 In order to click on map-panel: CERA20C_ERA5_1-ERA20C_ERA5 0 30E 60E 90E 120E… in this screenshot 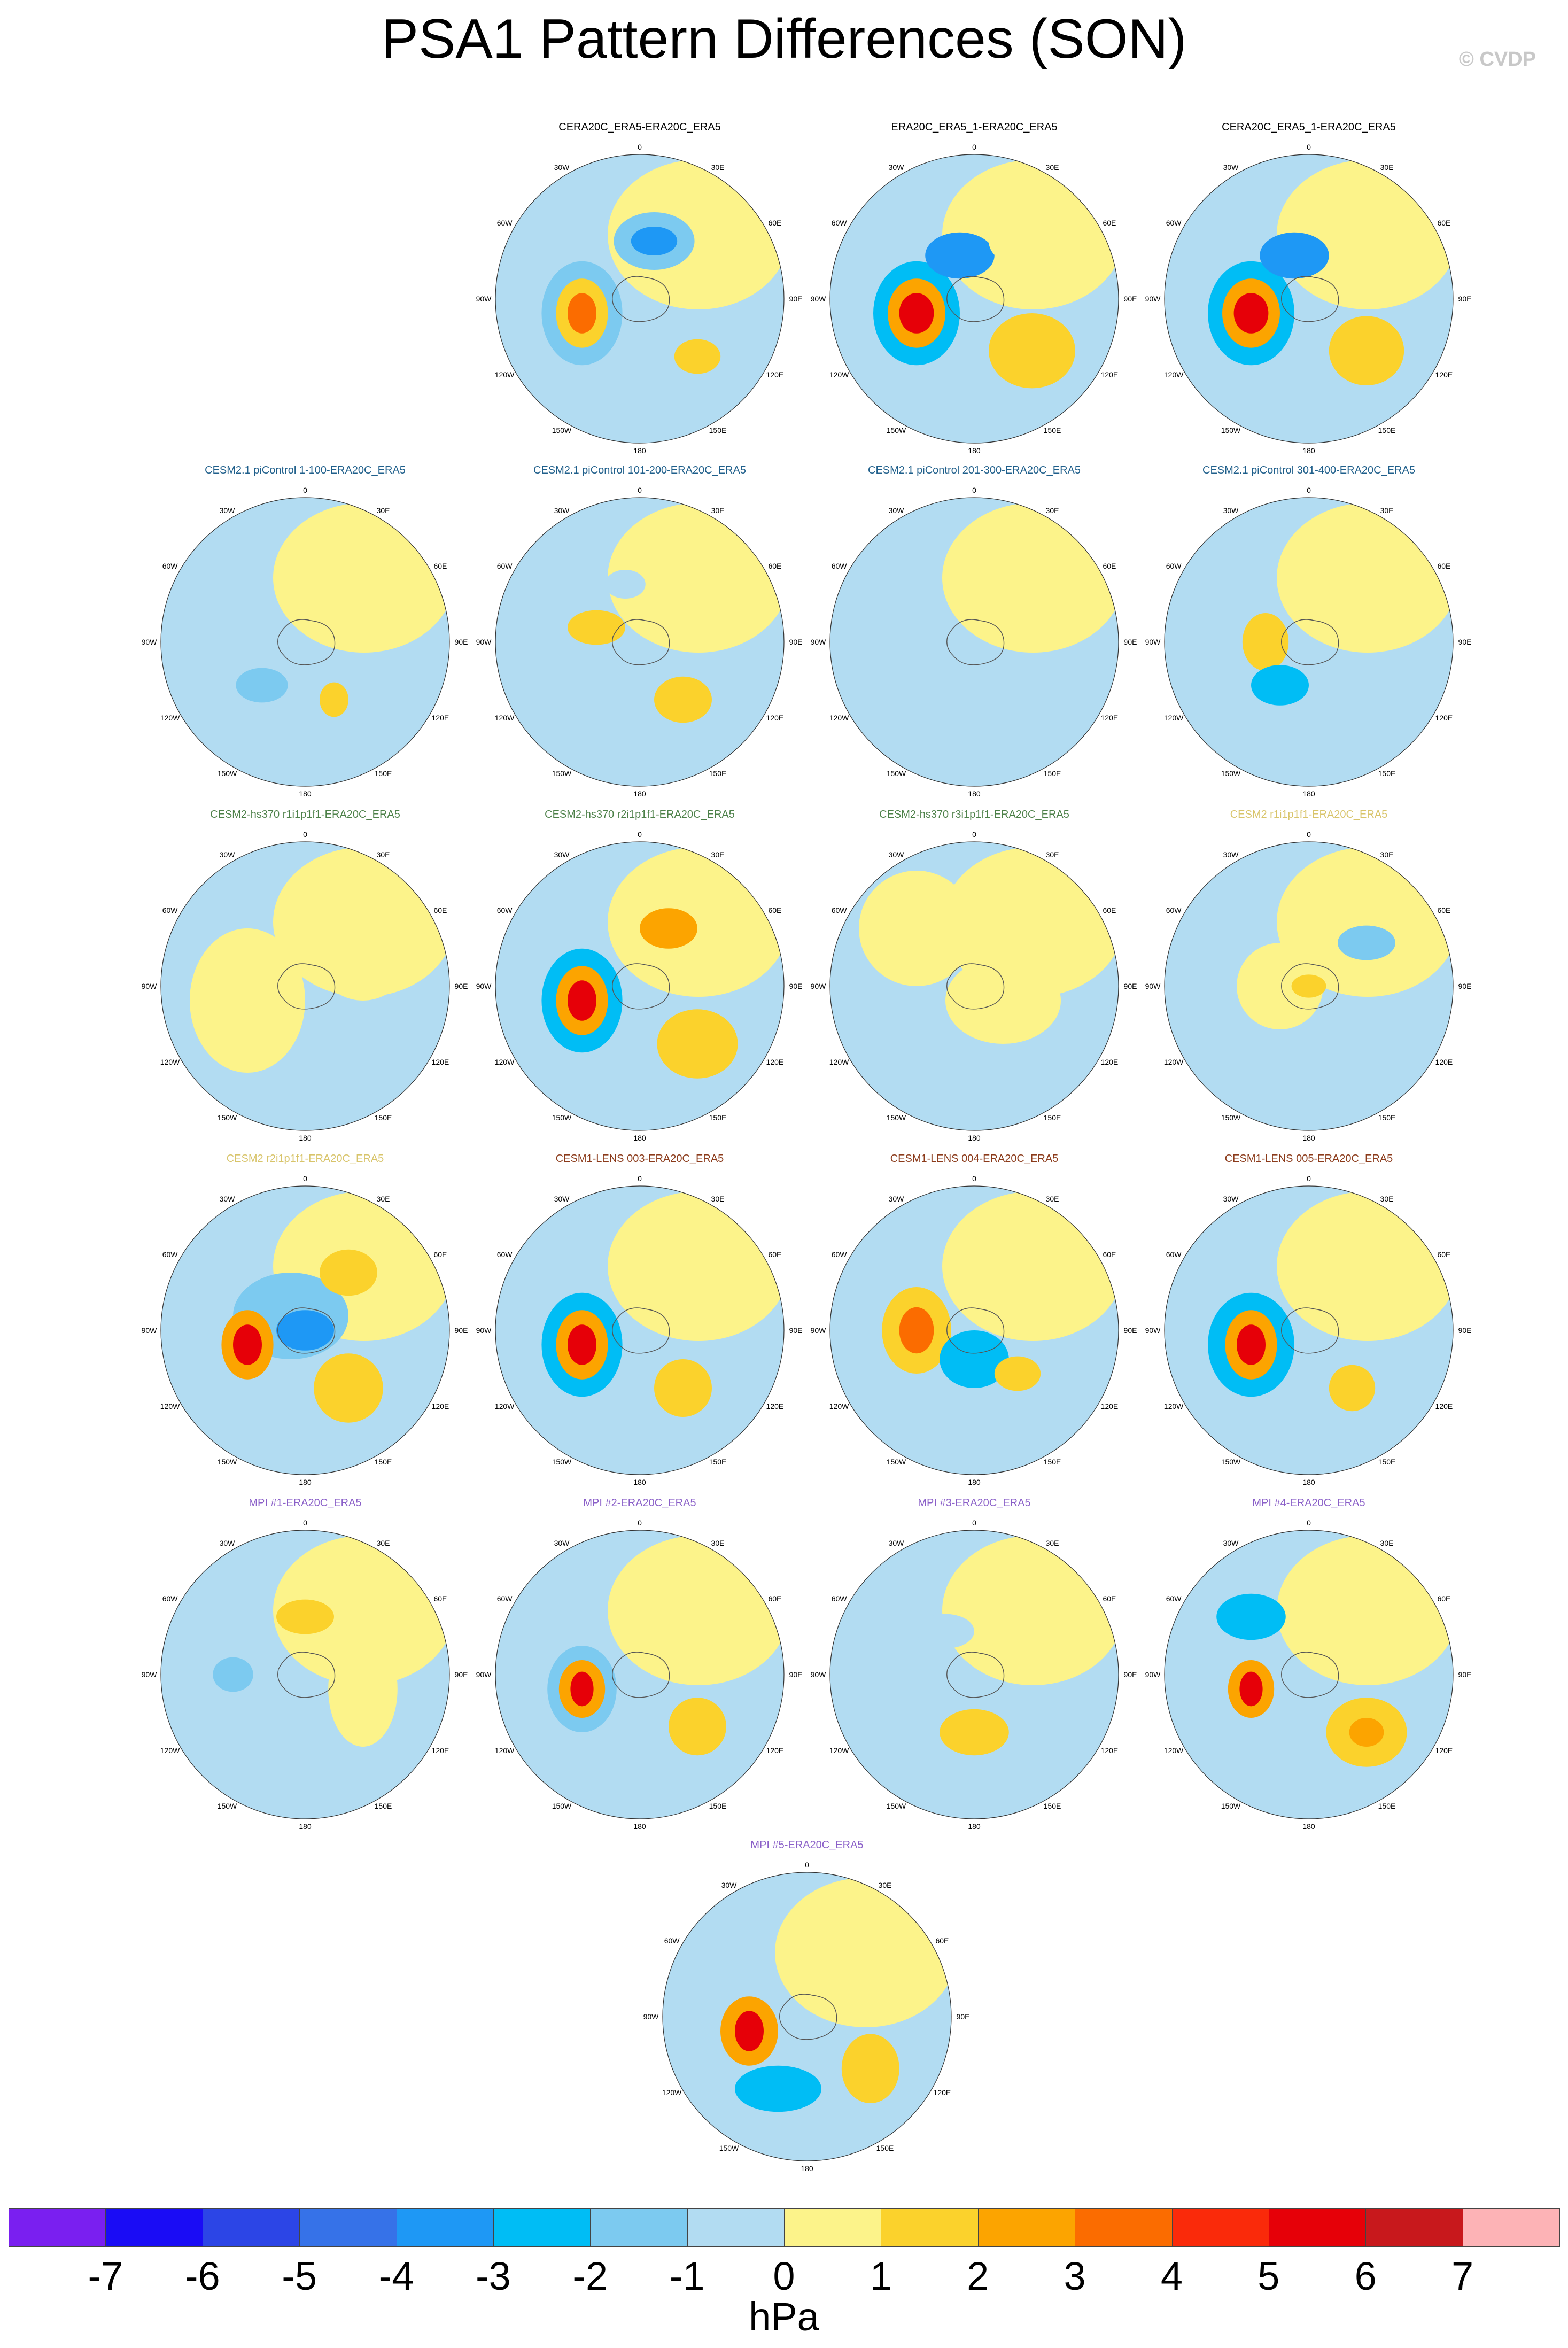, I will do `click(1309, 293)`.